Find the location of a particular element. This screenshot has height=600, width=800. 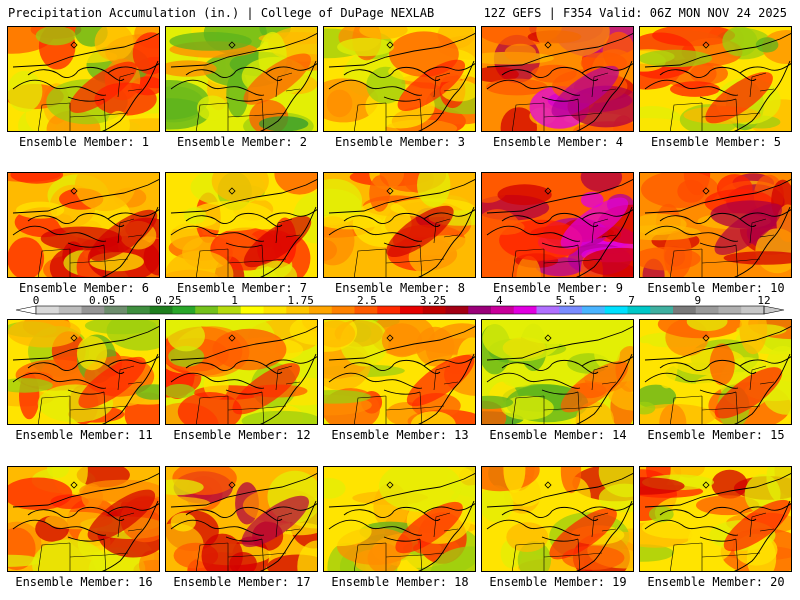

ensemble-member-label: Ensemble Member: 6 is located at coordinates (84, 288).